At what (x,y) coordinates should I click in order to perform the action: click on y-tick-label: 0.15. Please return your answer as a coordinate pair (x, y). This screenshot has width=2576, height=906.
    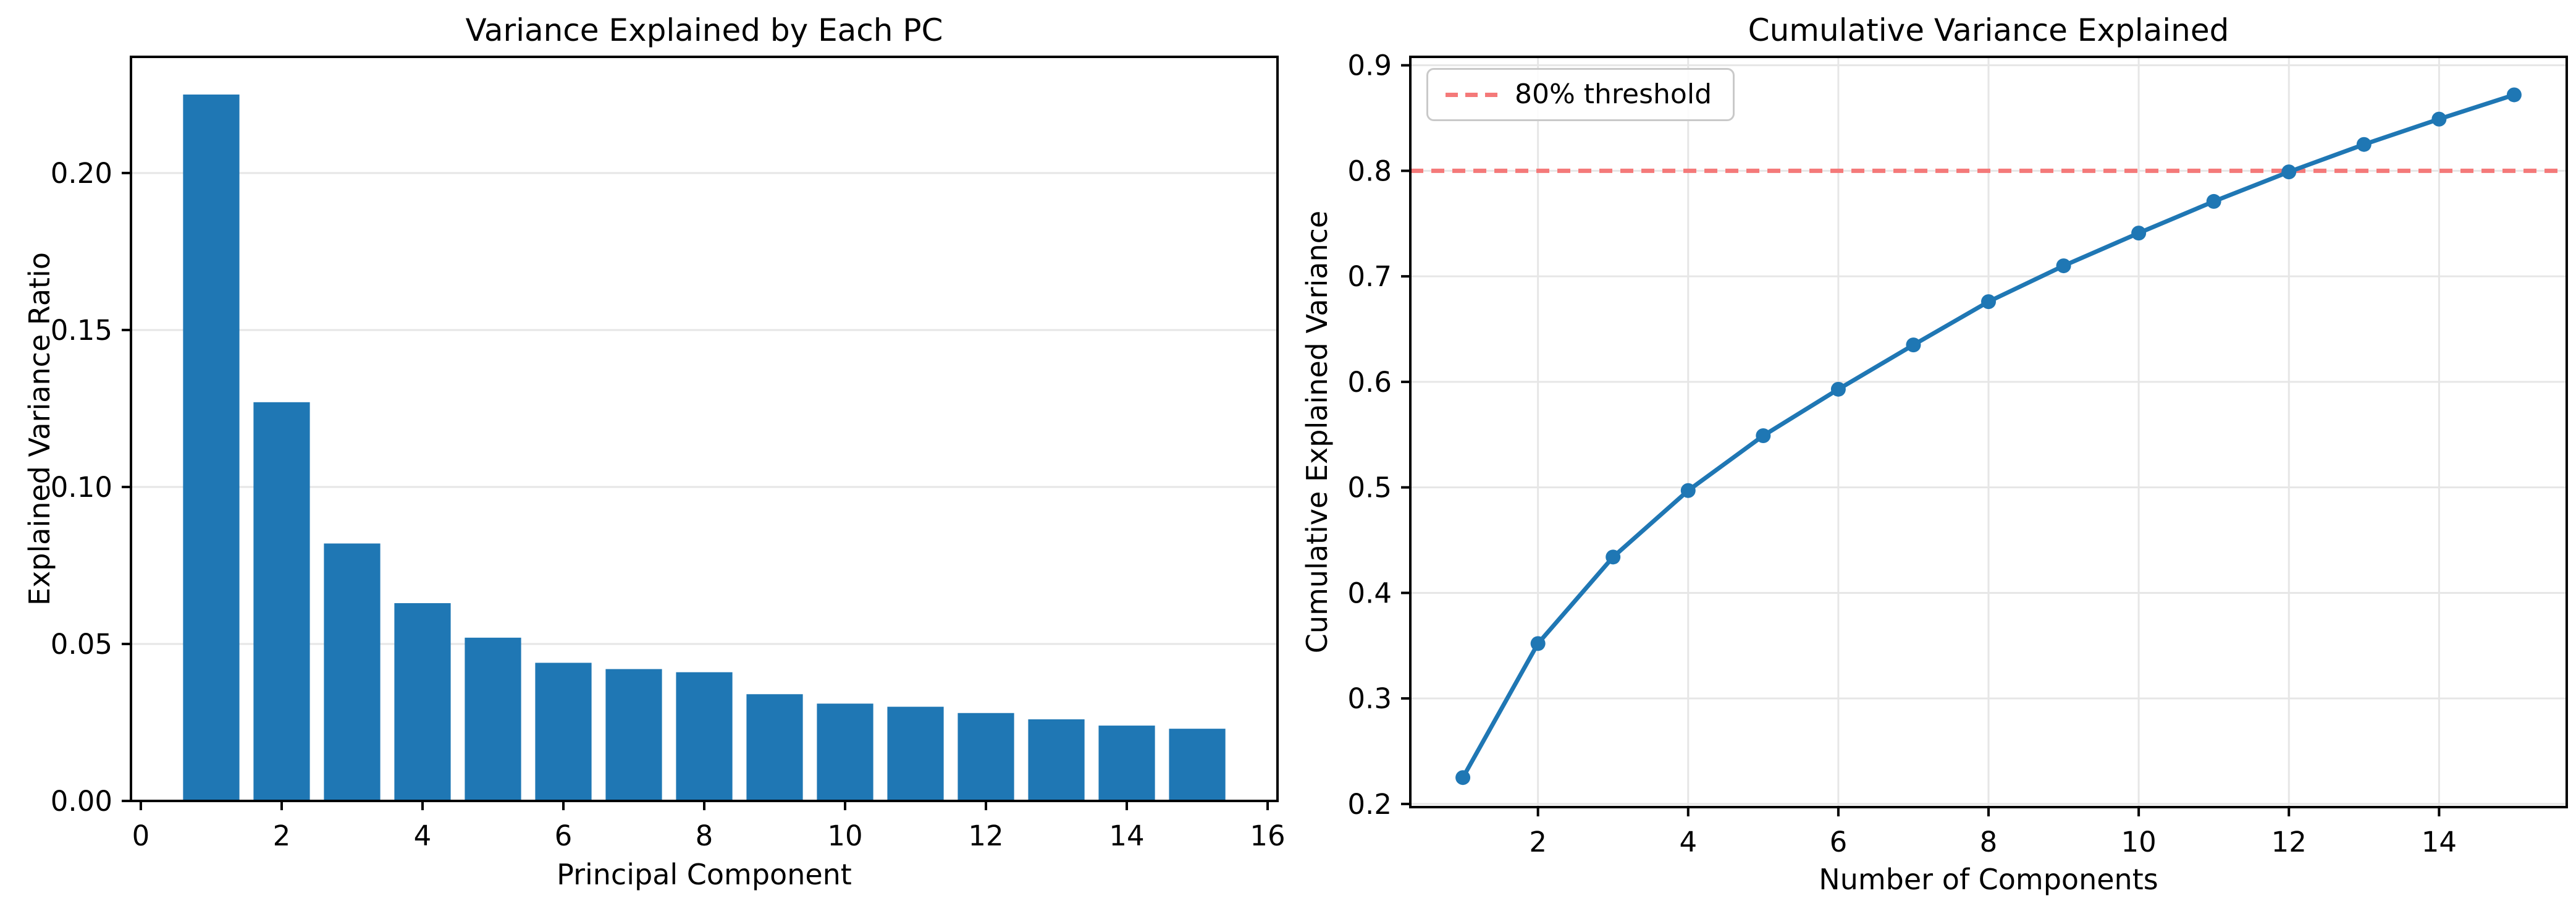
    Looking at the image, I should click on (81, 330).